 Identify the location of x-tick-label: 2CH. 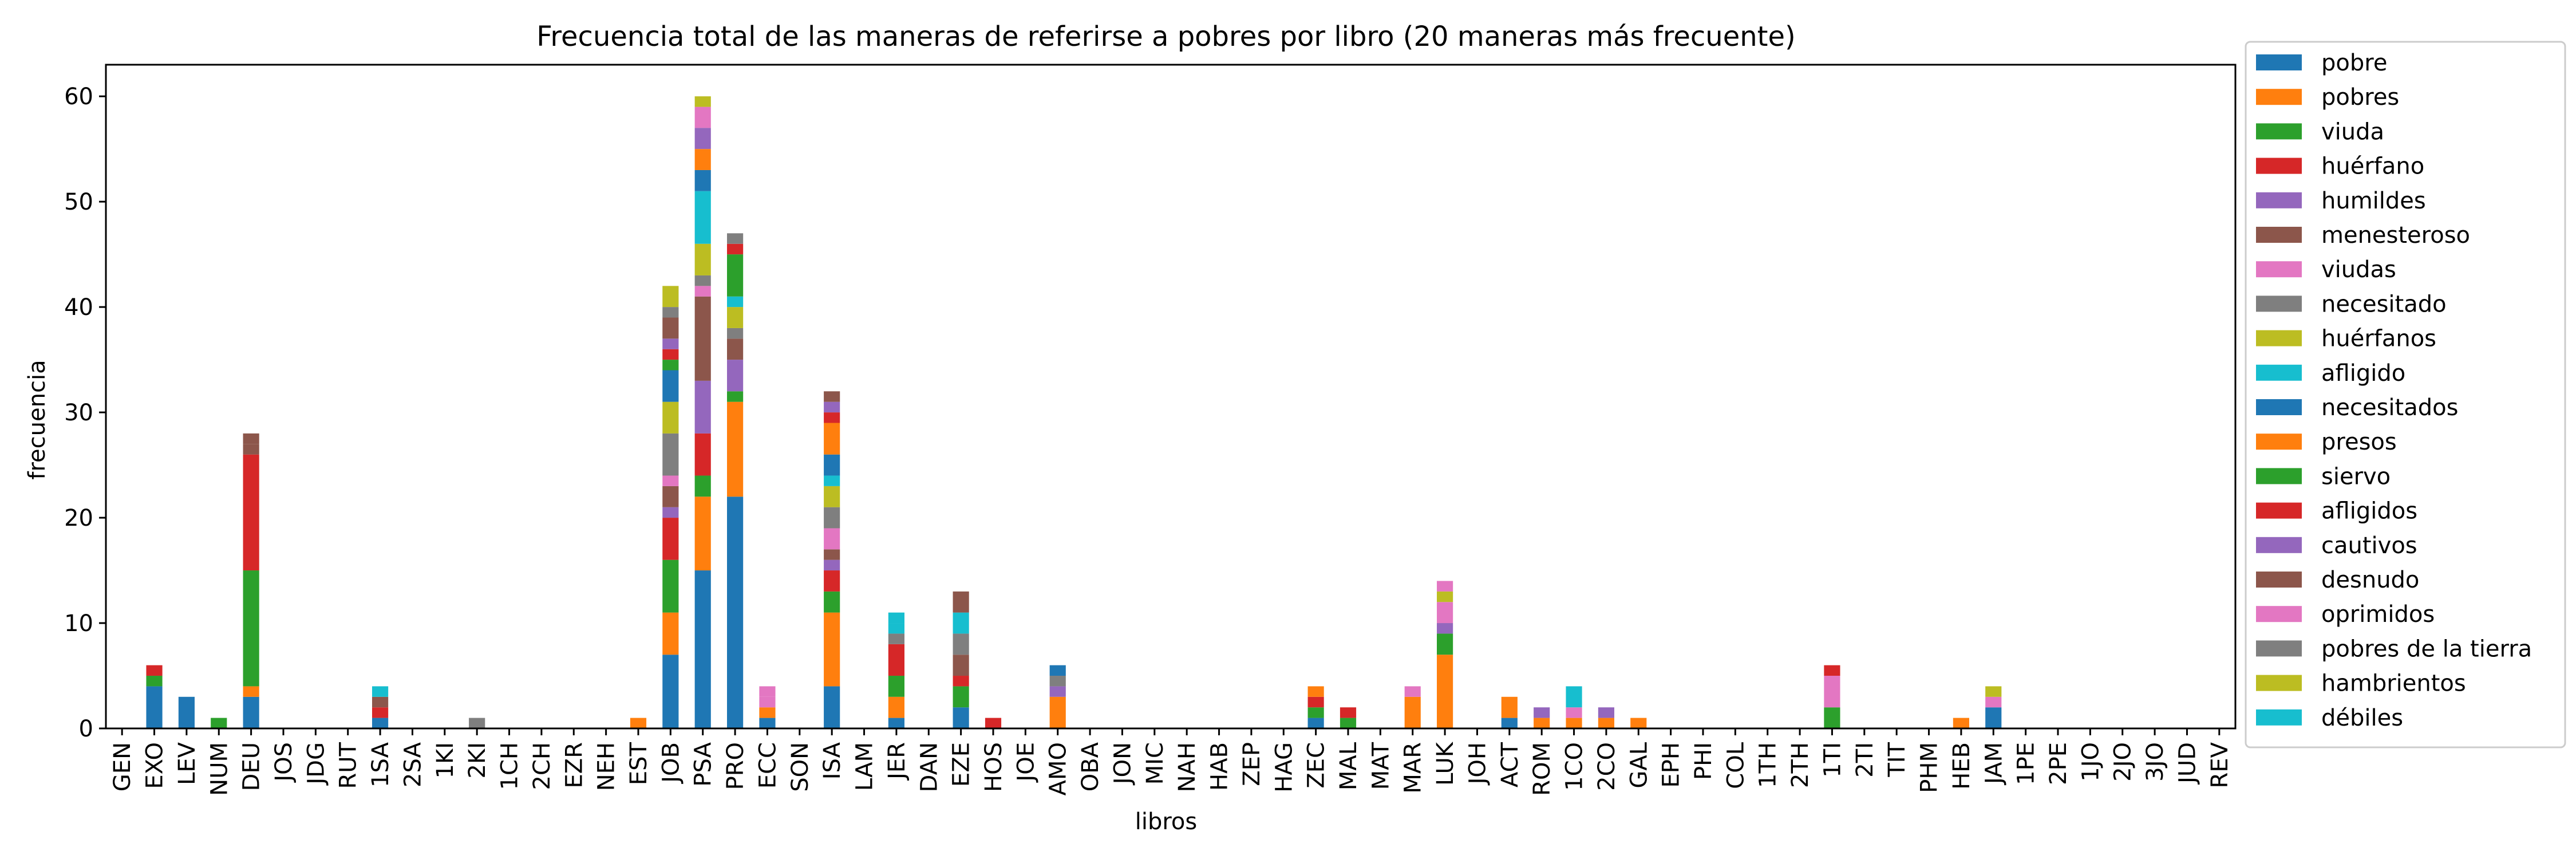
(542, 766).